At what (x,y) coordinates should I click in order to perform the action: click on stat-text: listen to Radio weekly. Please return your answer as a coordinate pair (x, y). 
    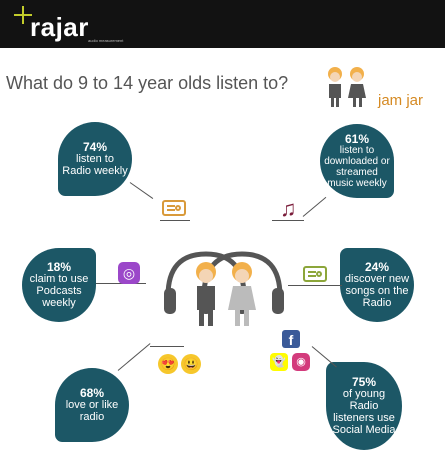
    Looking at the image, I should click on (95, 165).